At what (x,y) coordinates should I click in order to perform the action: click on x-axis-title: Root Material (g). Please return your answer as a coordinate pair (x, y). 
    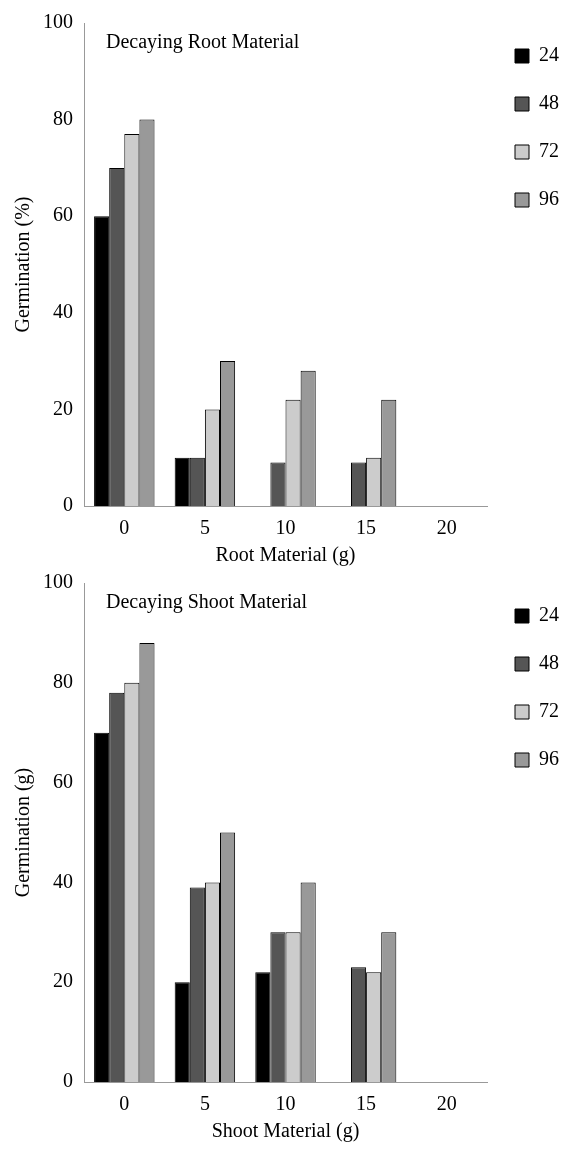
    Looking at the image, I should click on (285, 555).